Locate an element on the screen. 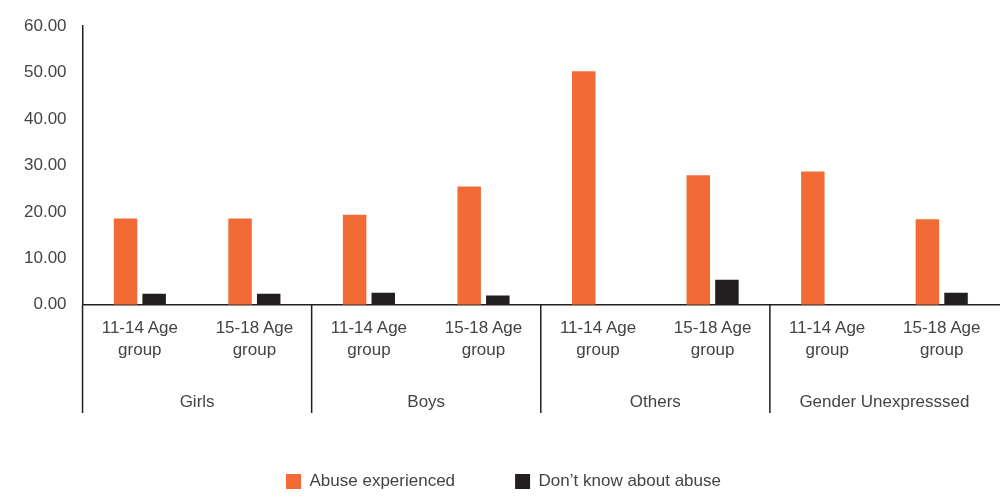 Image resolution: width=1003 pixels, height=500 pixels. legend-label: Abuse experienced is located at coordinates (382, 481).